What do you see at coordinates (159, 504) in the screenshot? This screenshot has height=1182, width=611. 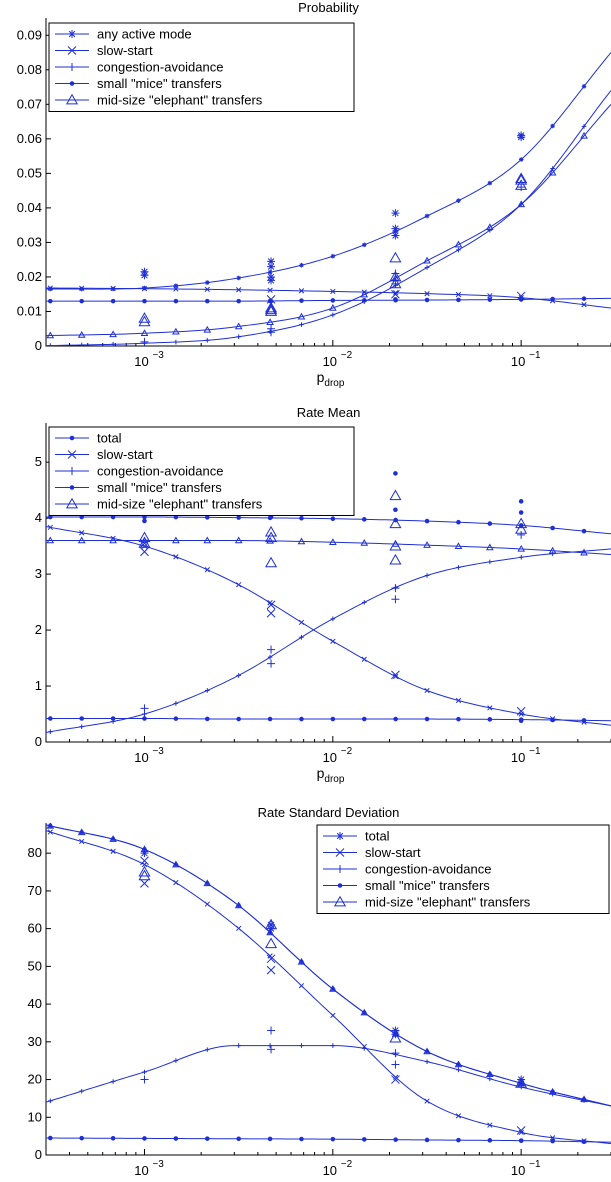 I see `legend-item: mid-size "elephant" transfers` at bounding box center [159, 504].